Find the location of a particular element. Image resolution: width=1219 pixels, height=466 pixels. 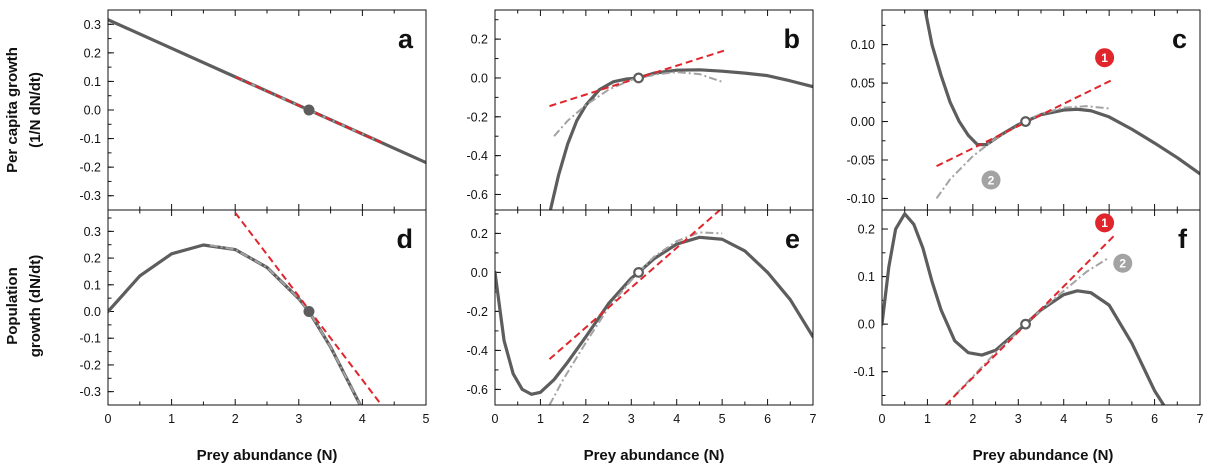

y-tick-label: -0.05 is located at coordinates (861, 161).